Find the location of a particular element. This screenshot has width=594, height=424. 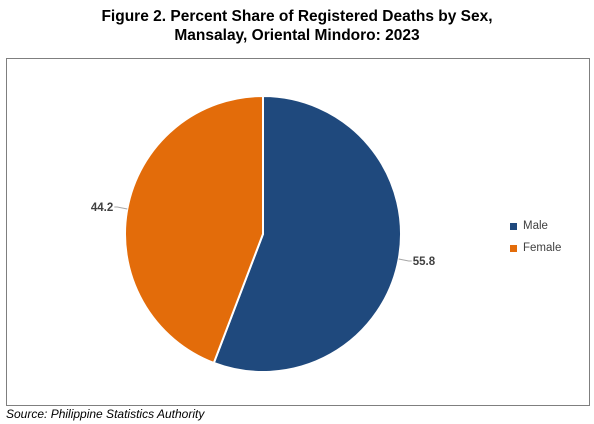

data-label-female: 44.2 is located at coordinates (102, 208).